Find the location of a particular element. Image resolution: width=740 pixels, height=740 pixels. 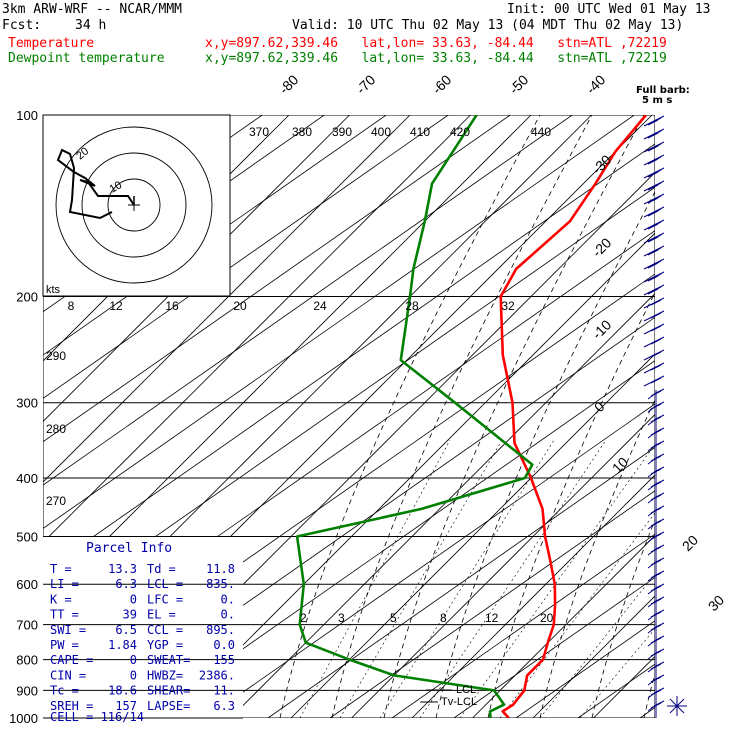

tv-lcl-label: Tv-LCL is located at coordinates (459, 702).